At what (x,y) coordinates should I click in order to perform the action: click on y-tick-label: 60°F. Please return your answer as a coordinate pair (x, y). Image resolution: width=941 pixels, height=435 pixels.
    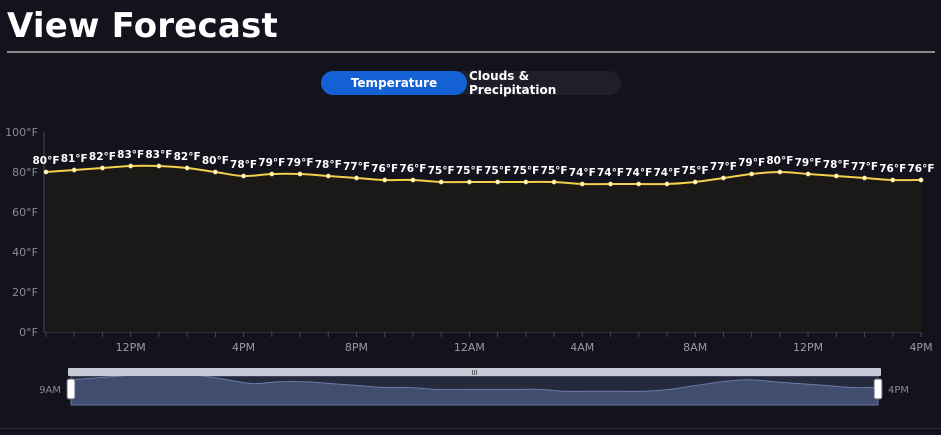
    Looking at the image, I should click on (25, 212).